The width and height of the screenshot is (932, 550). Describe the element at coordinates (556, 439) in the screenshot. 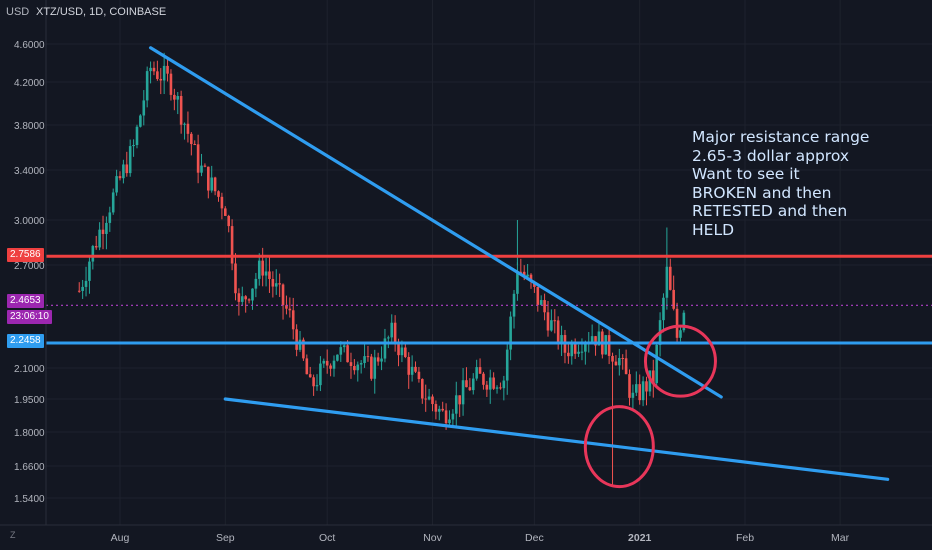

I see `trendline` at that location.